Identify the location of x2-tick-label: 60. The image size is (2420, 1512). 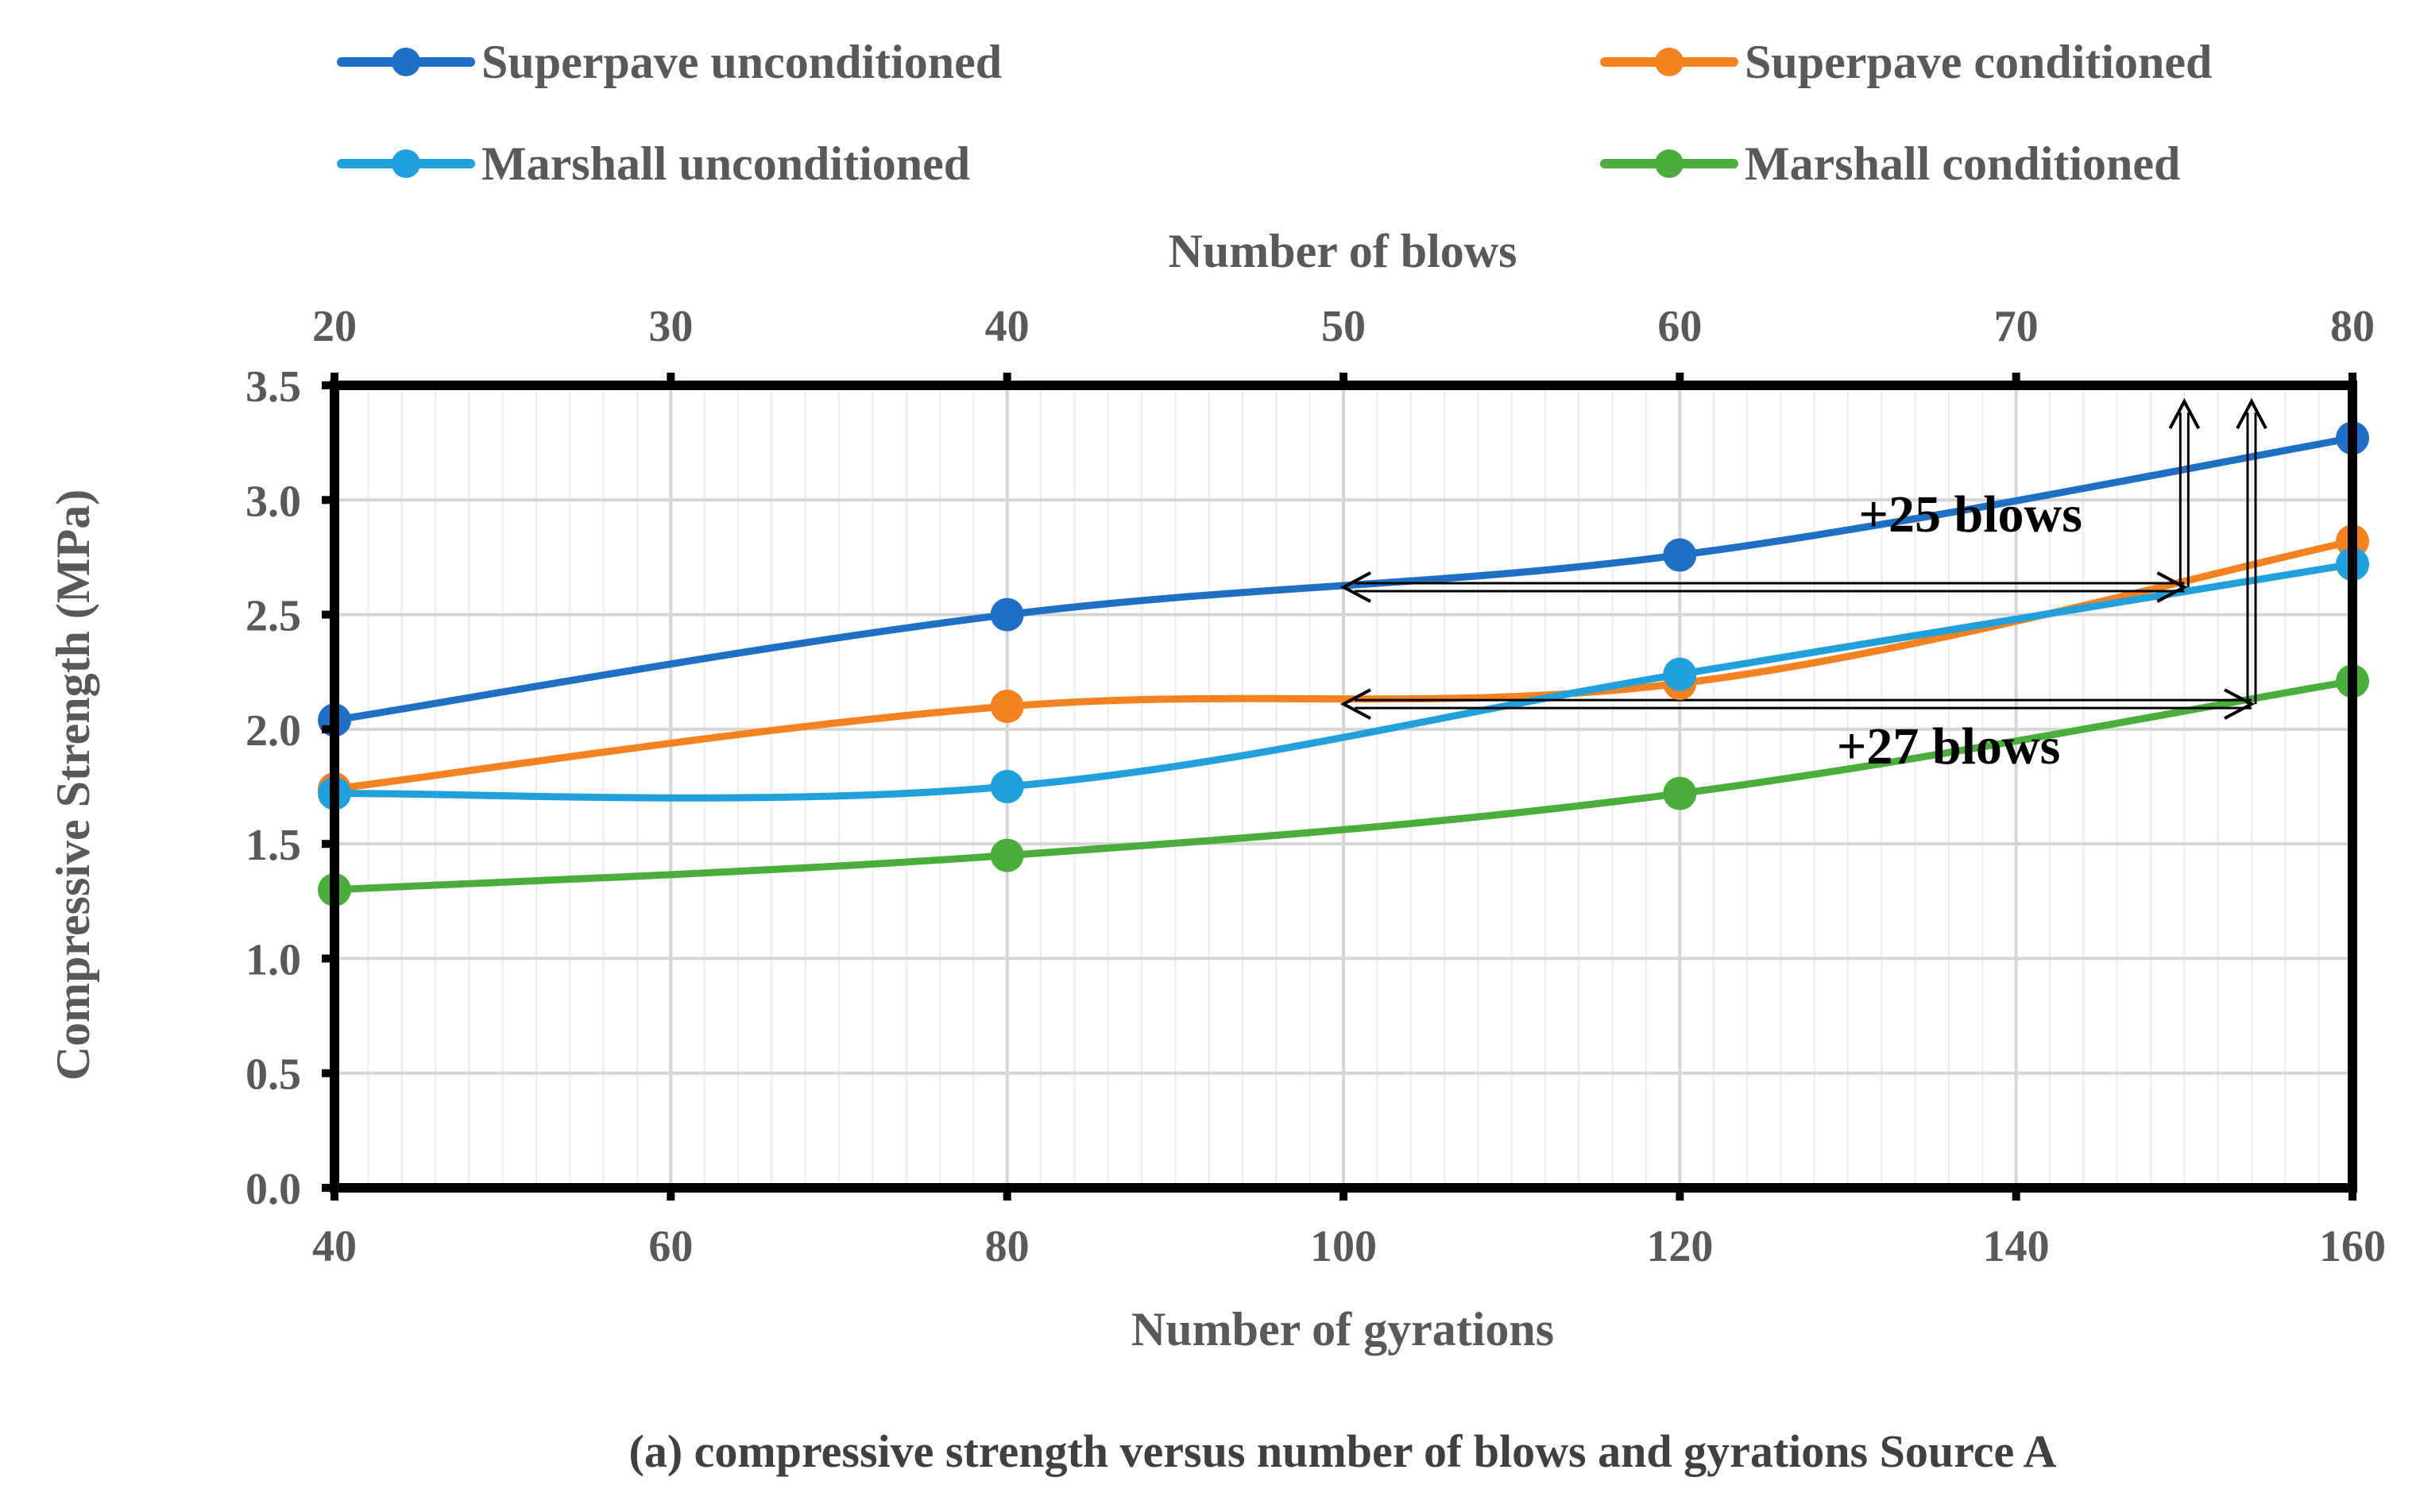
(1679, 326).